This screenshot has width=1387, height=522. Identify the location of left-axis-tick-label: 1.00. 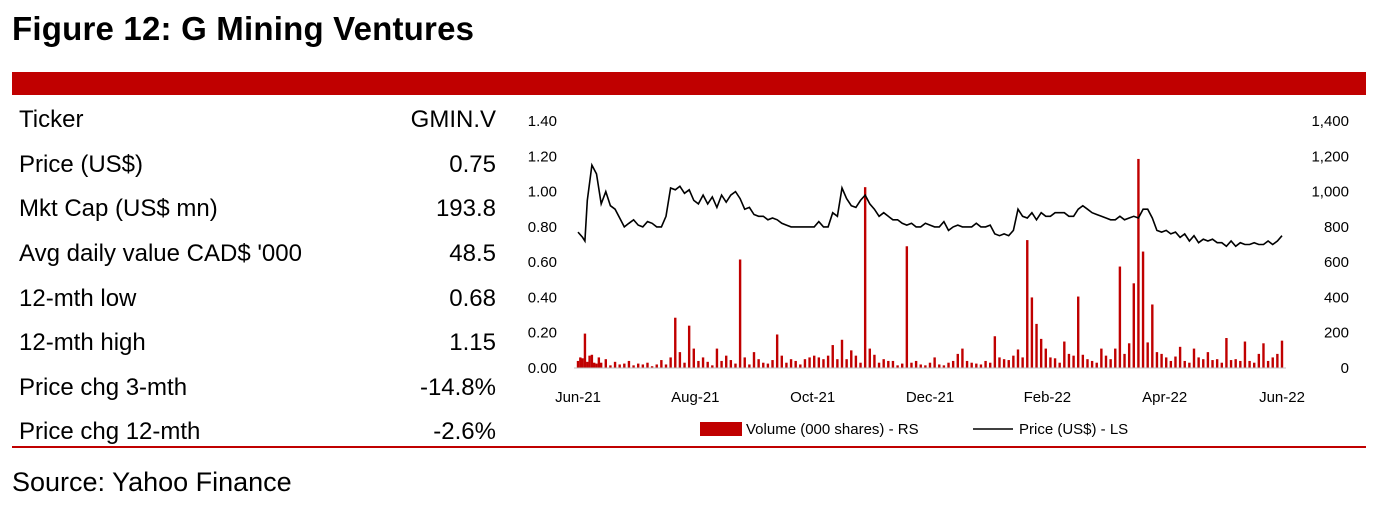
(542, 192).